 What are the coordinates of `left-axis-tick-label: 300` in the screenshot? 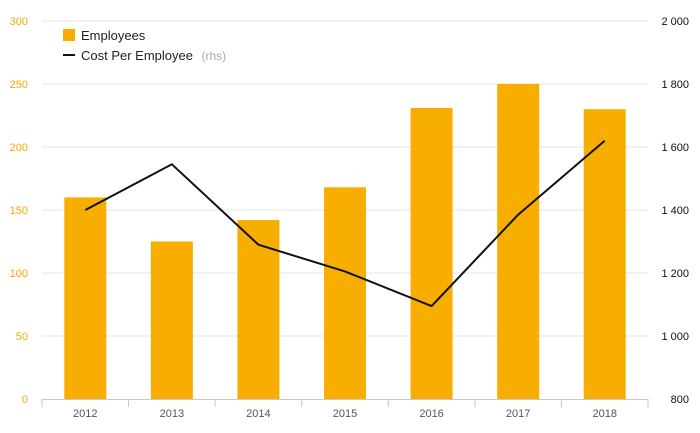 It's located at (19, 22).